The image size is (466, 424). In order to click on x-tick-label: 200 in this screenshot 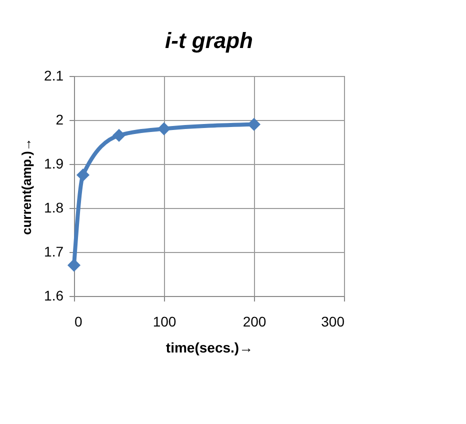, I will do `click(254, 322)`.